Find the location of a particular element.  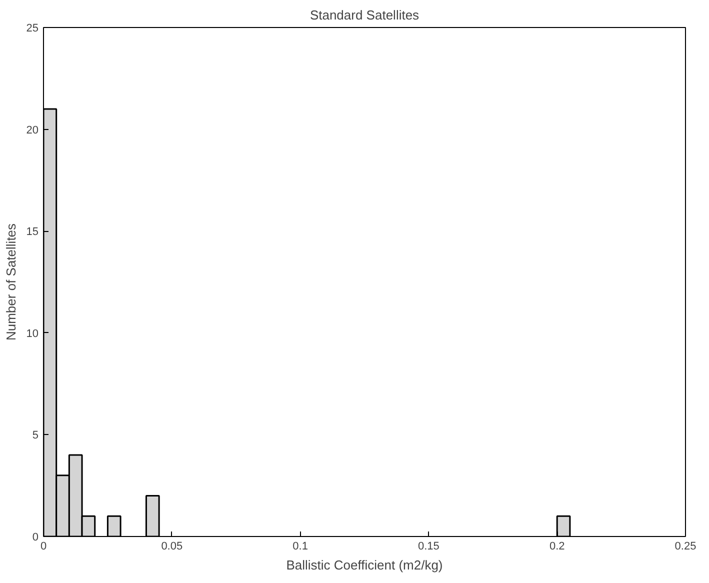

y-tick-label: 10 is located at coordinates (32, 334).